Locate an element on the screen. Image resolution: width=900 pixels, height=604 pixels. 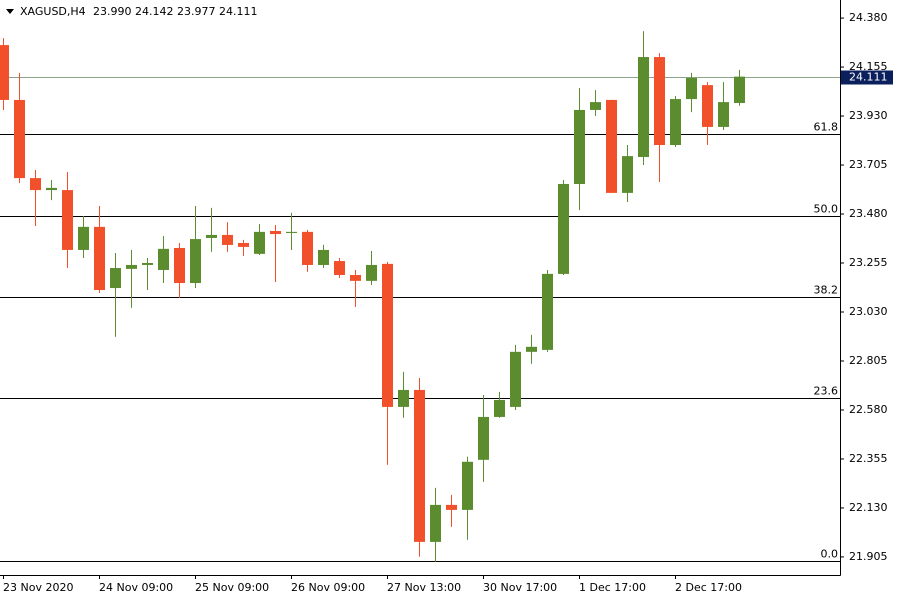
x-tick-label: 27 Nov 13:00 is located at coordinates (424, 587).